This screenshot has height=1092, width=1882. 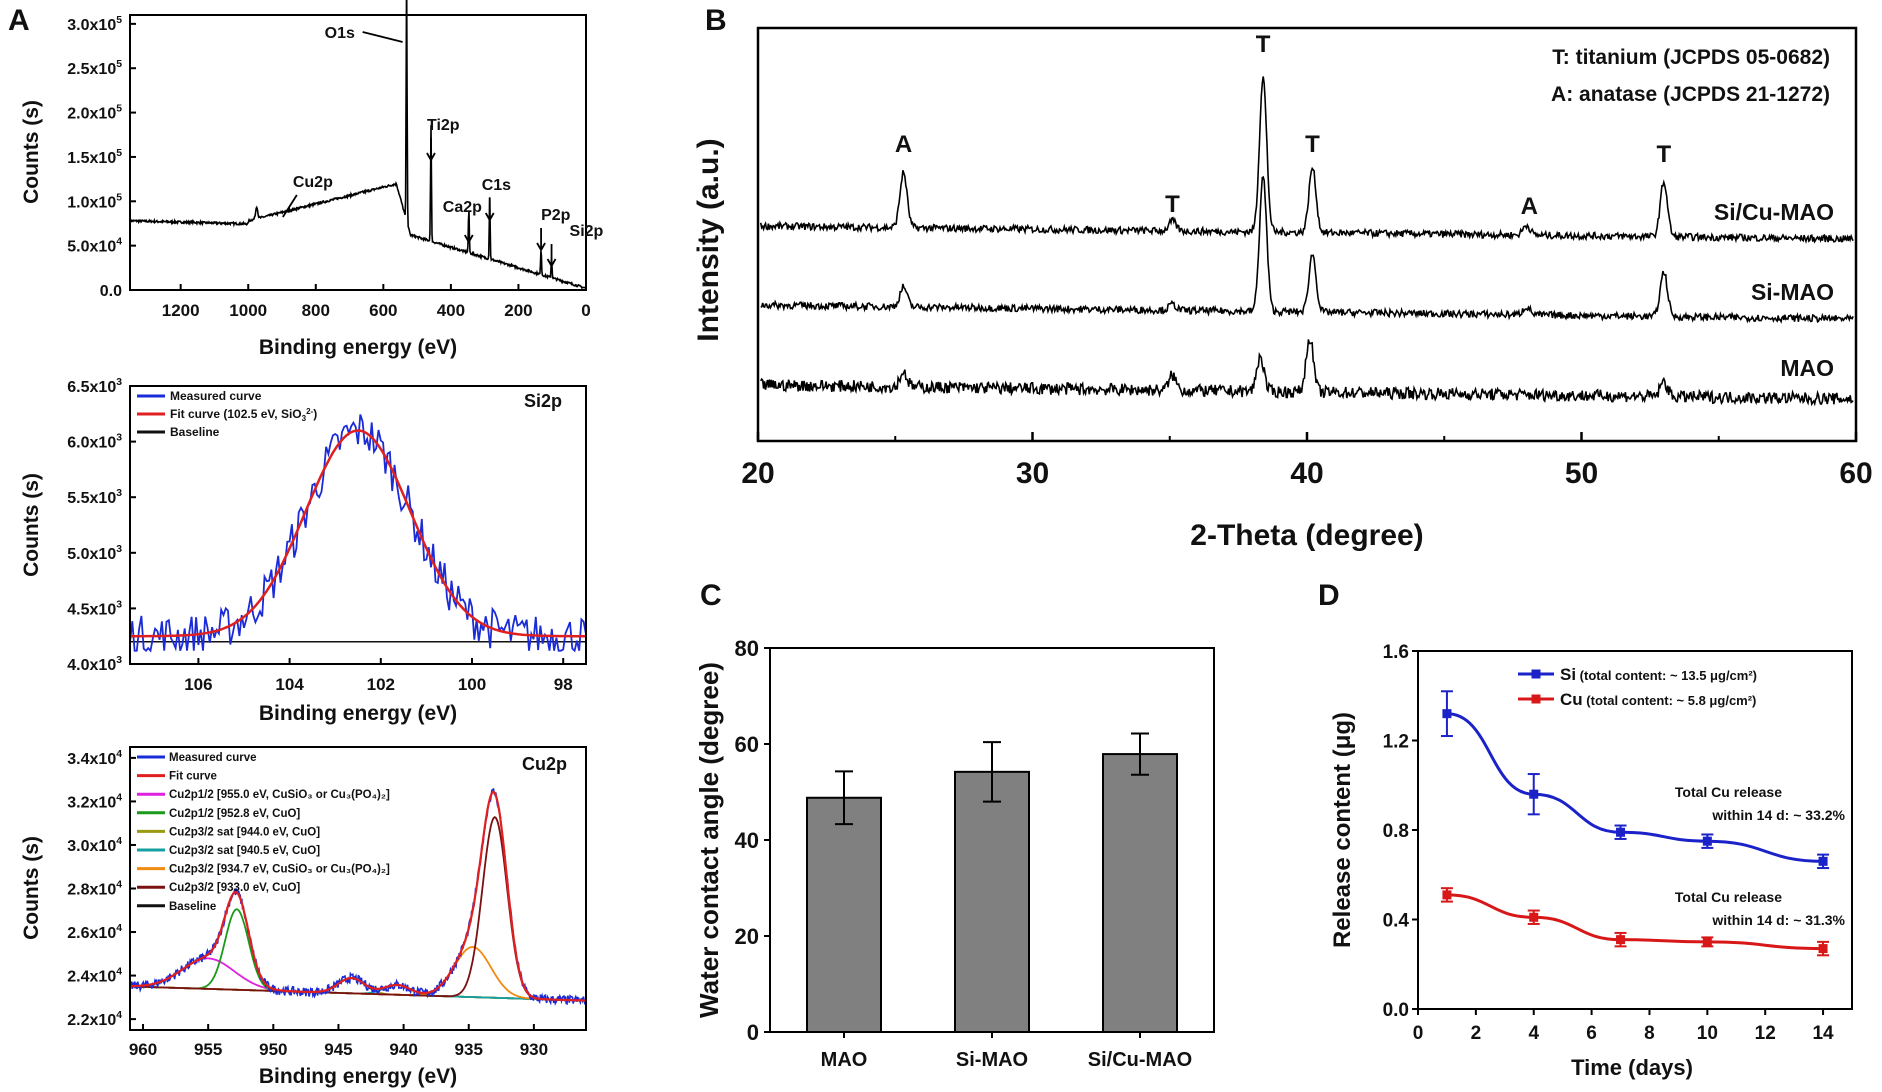 What do you see at coordinates (1536, 699) in the screenshot?
I see `legend-marker` at bounding box center [1536, 699].